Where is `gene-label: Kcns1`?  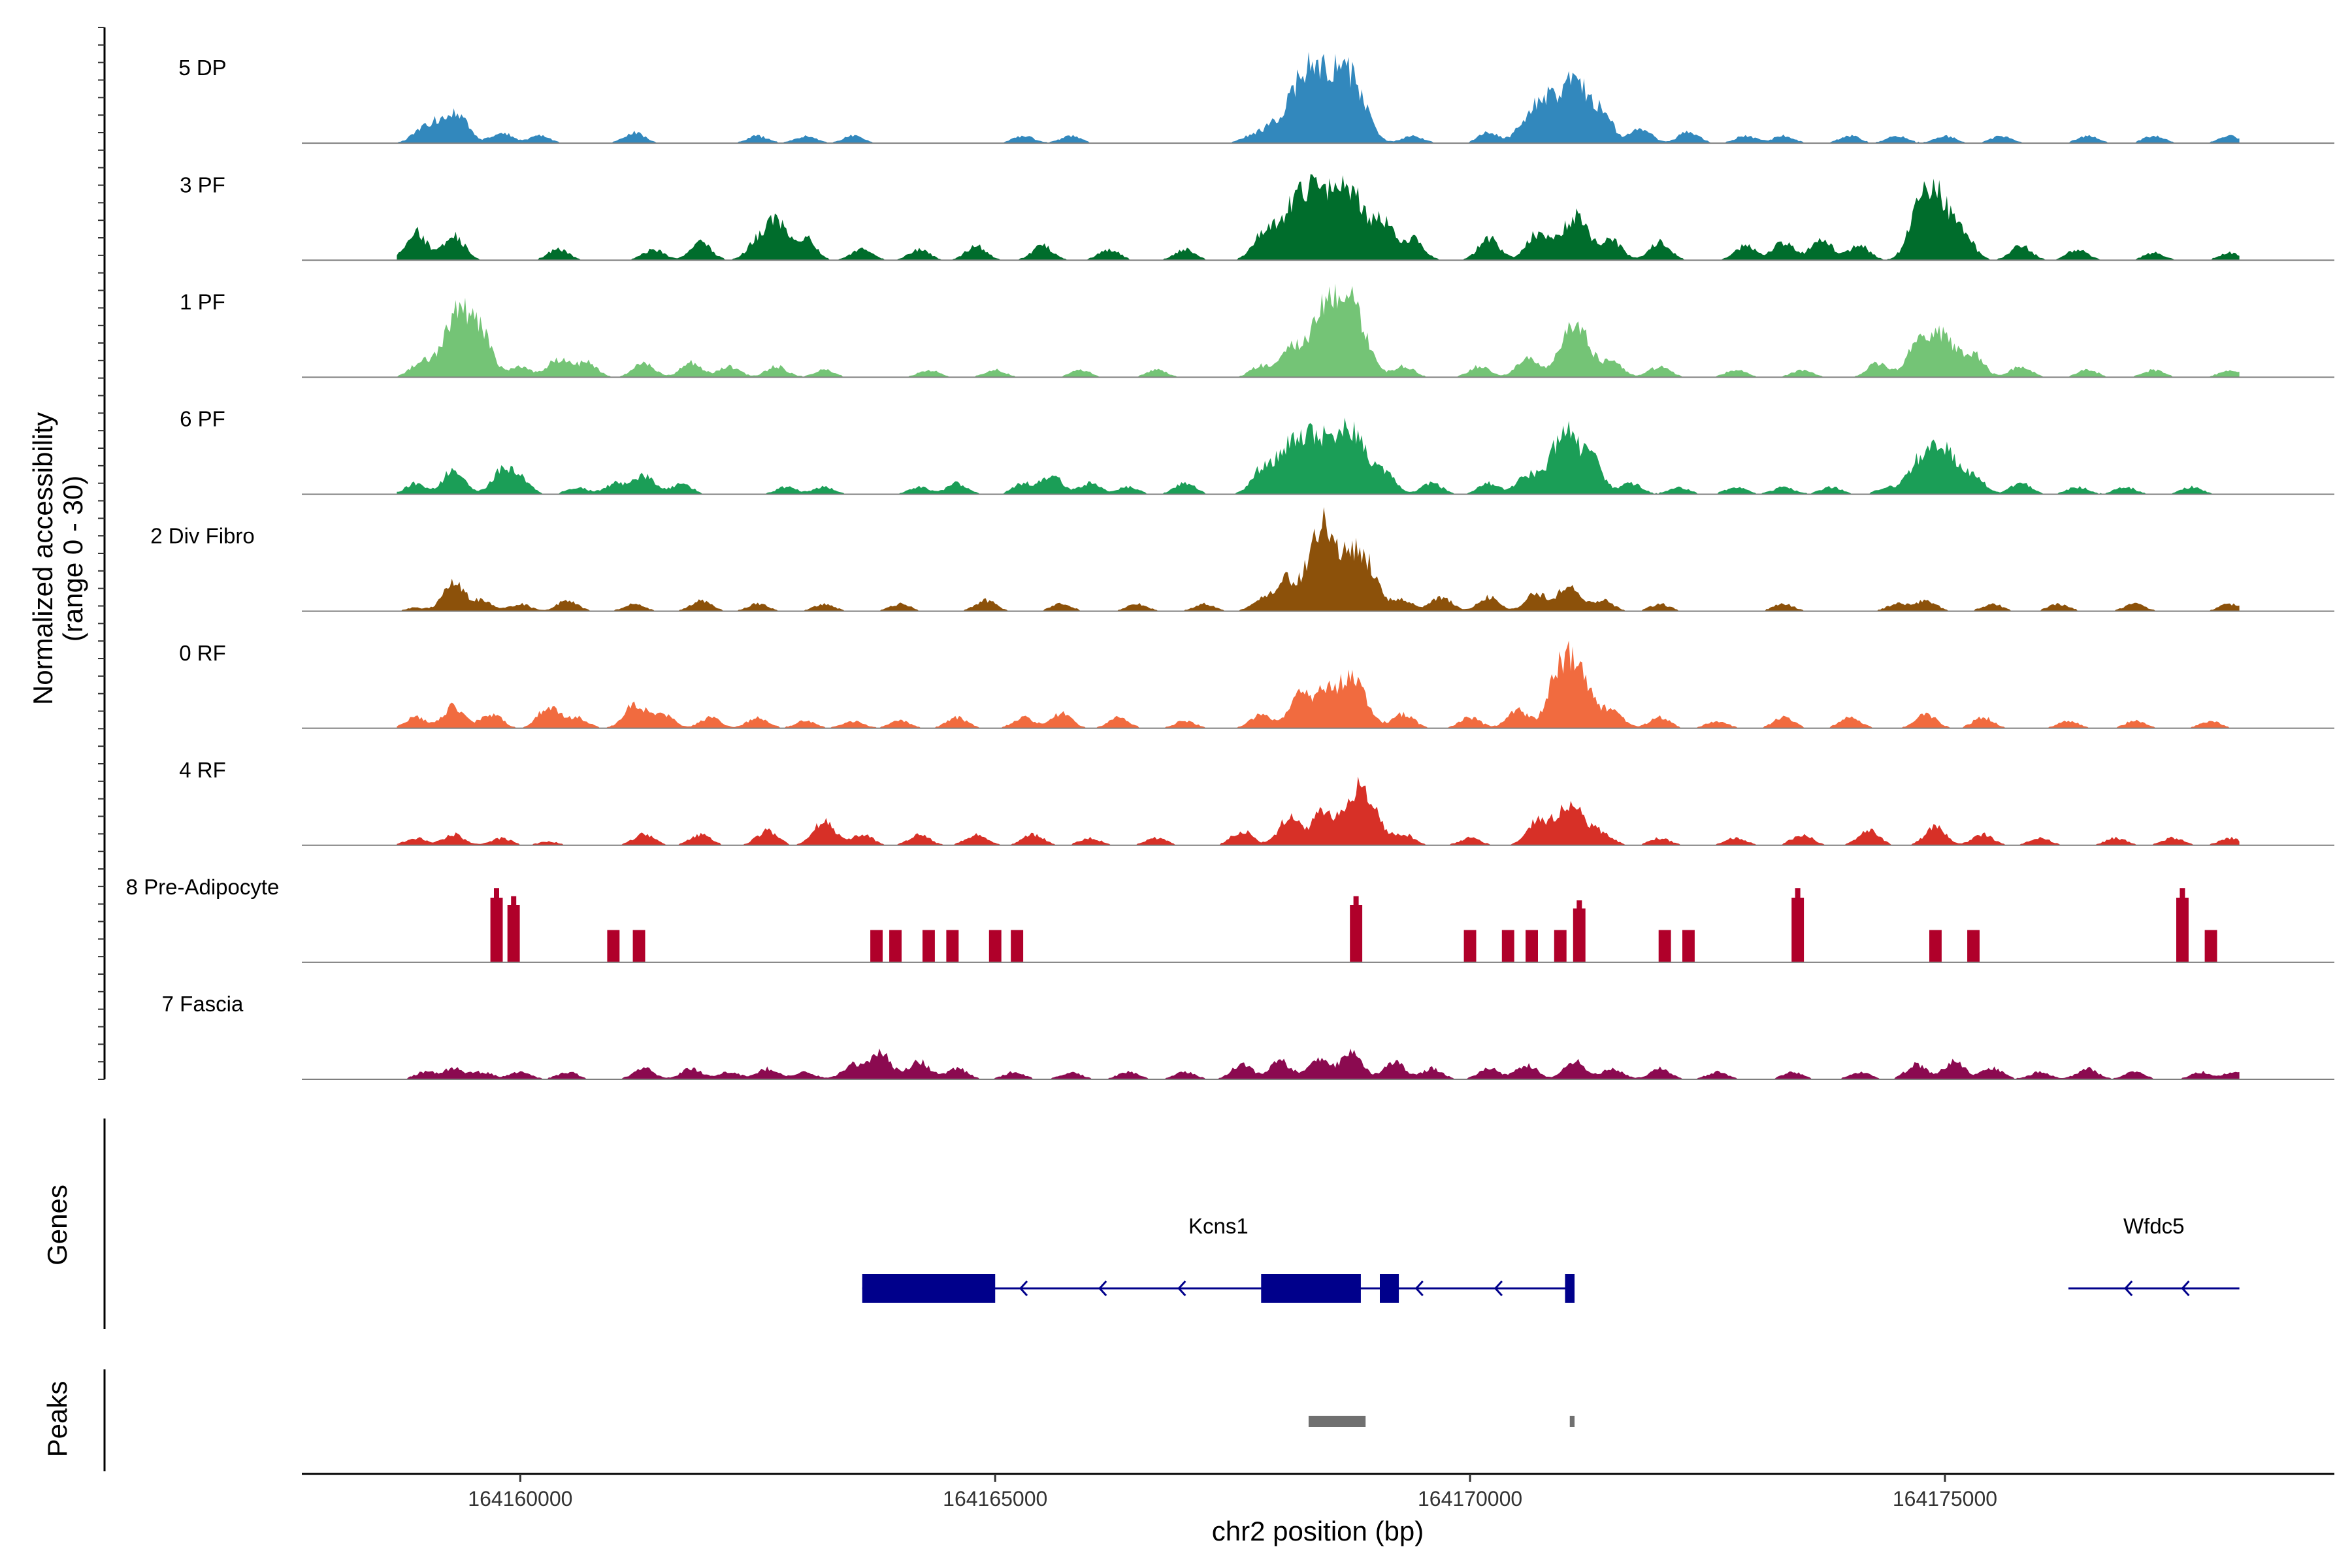 gene-label: Kcns1 is located at coordinates (1218, 1226).